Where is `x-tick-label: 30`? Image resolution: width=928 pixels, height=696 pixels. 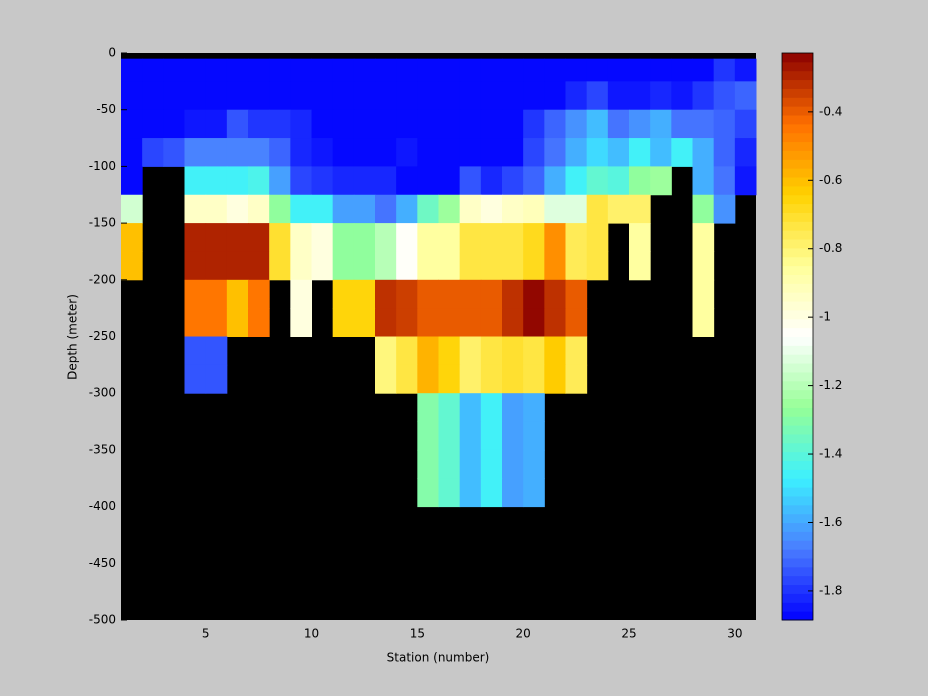 x-tick-label: 30 is located at coordinates (734, 634).